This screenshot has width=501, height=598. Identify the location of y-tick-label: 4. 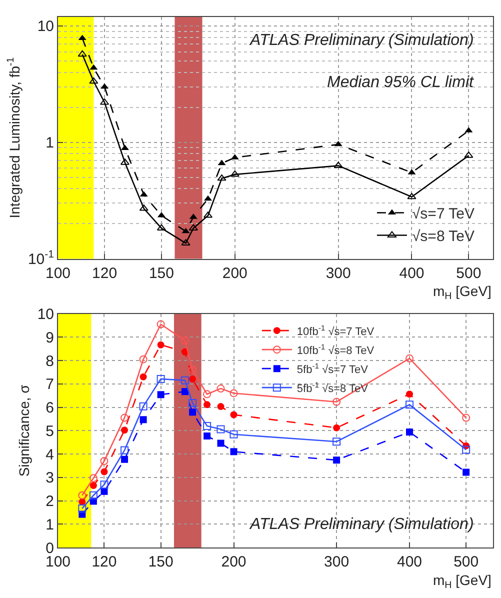
(50, 455).